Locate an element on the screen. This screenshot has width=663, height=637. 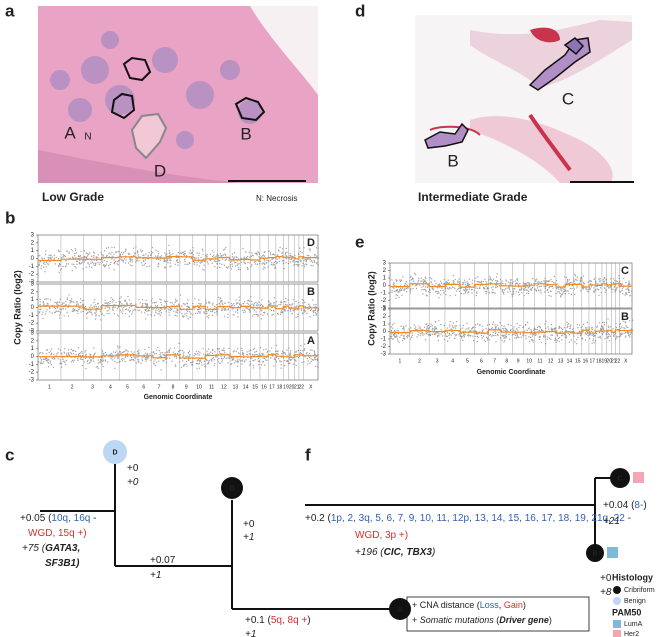
caption: Low Grade is located at coordinates (73, 197).